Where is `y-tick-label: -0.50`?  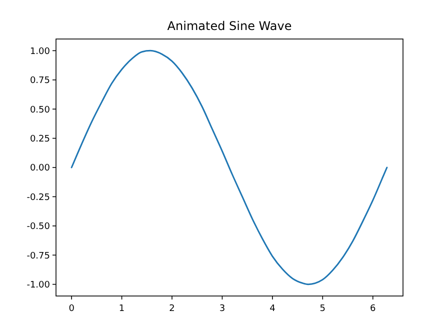
y-tick-label: -0.50 is located at coordinates (38, 227).